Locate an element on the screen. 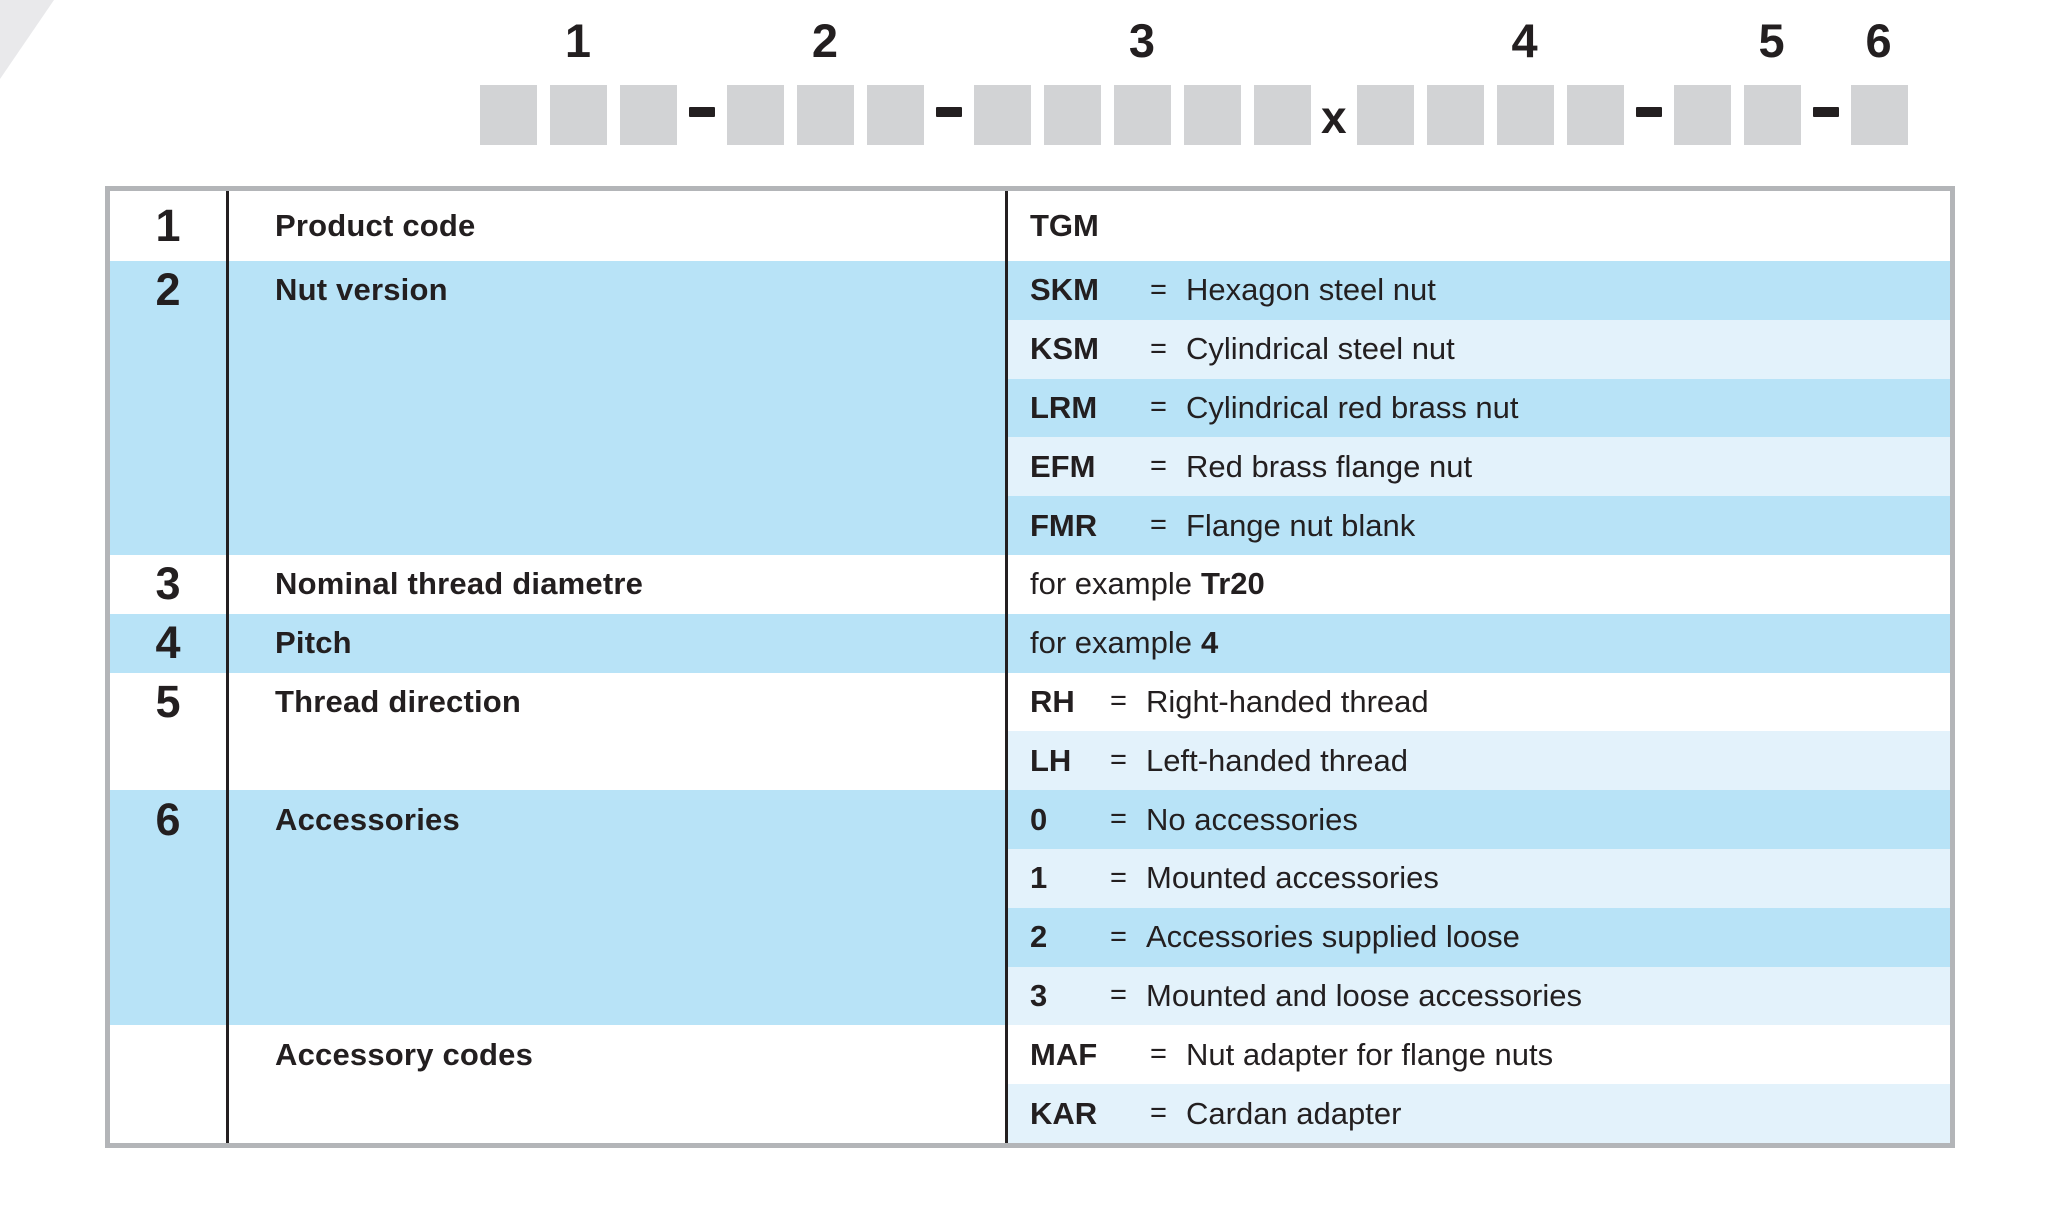 This screenshot has width=2060, height=1220. row-label: Nominal thread diametre is located at coordinates (459, 584).